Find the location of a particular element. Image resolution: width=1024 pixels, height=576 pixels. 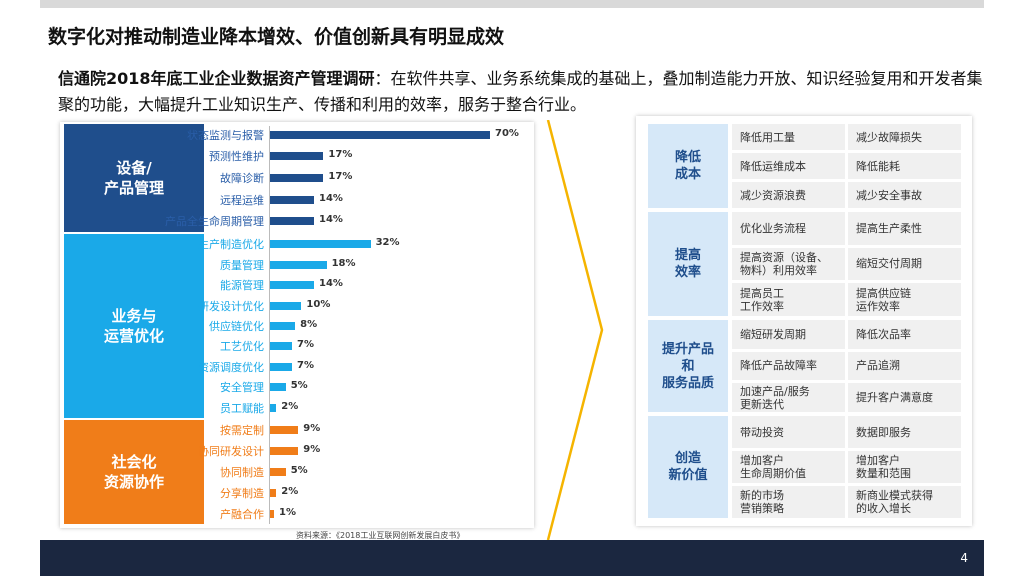

matrix-cell: 提高资源（设备、 物料）利用效率 is located at coordinates (788, 264).